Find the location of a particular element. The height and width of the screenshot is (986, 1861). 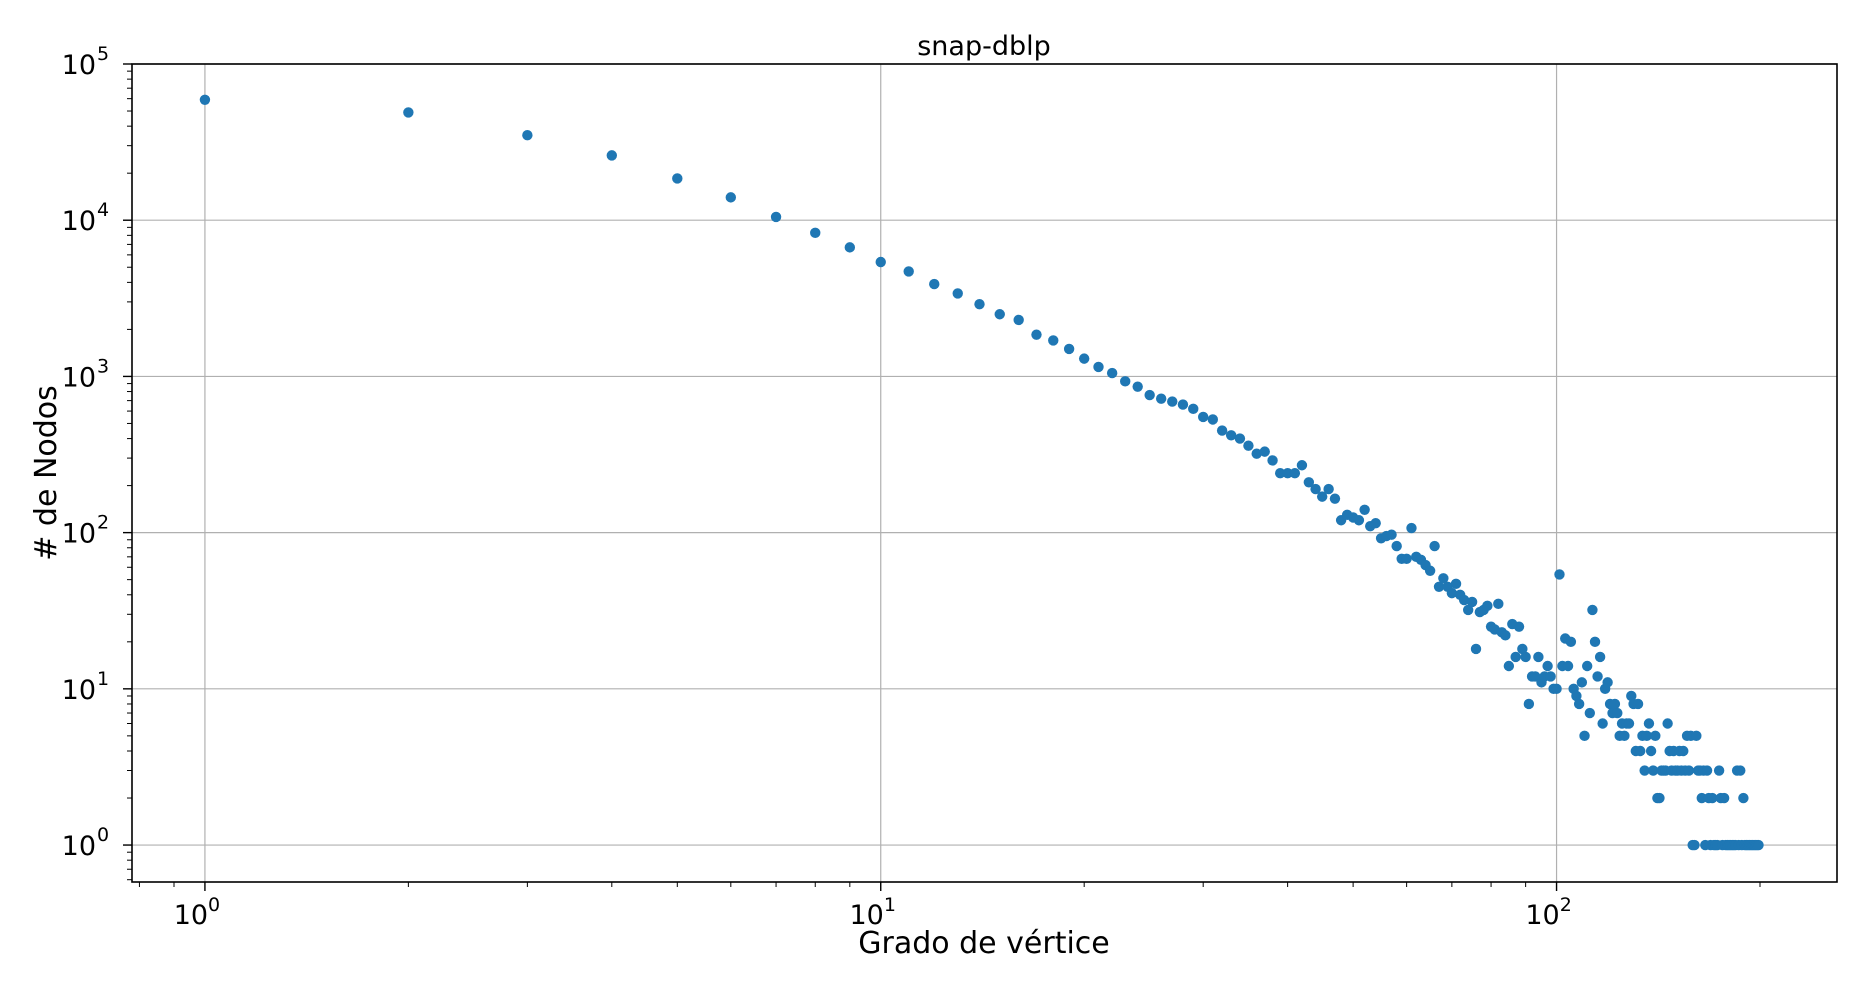

y-axis-label: # de Nodos is located at coordinates (46, 473).